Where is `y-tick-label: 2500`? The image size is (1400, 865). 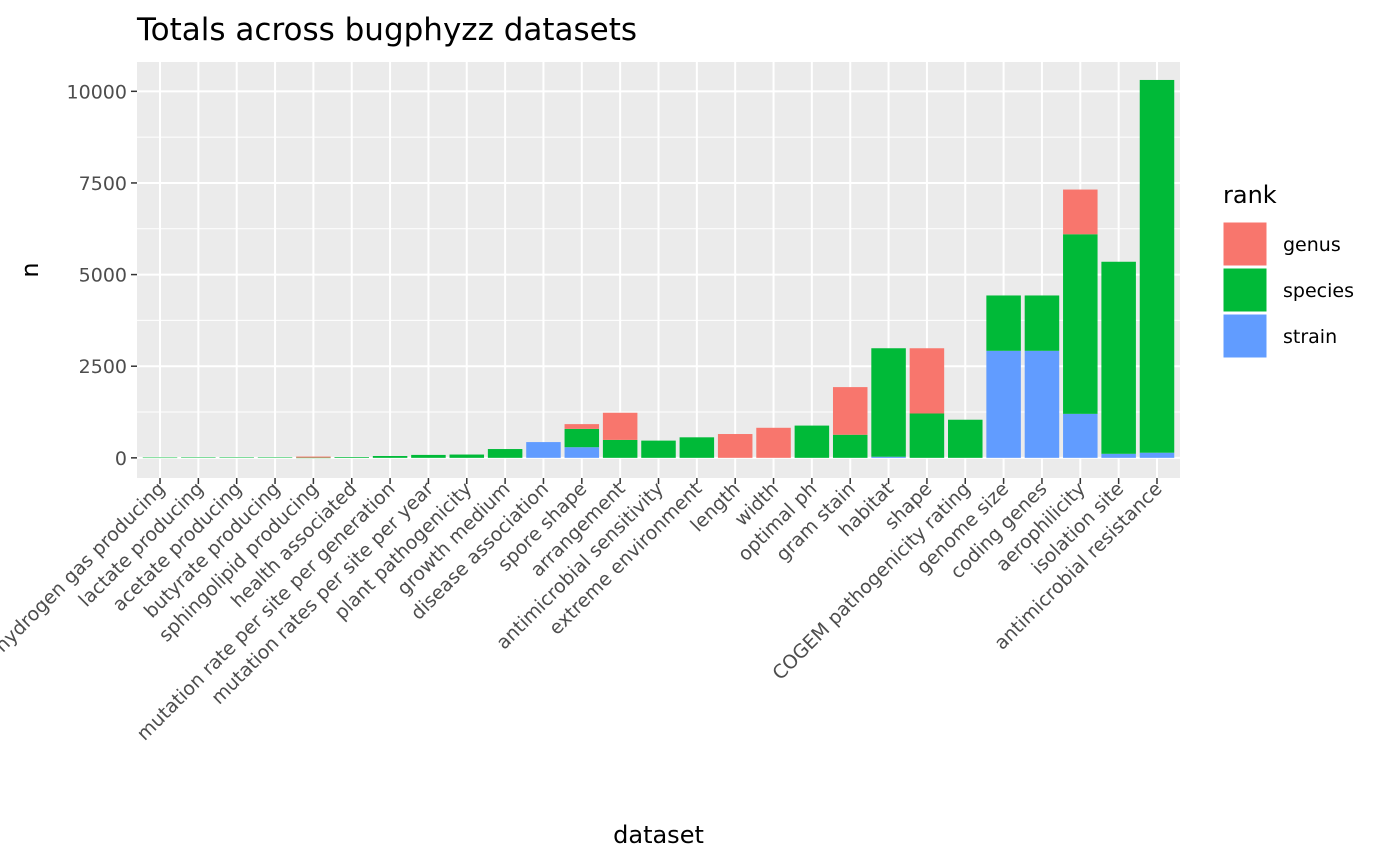 y-tick-label: 2500 is located at coordinates (103, 367).